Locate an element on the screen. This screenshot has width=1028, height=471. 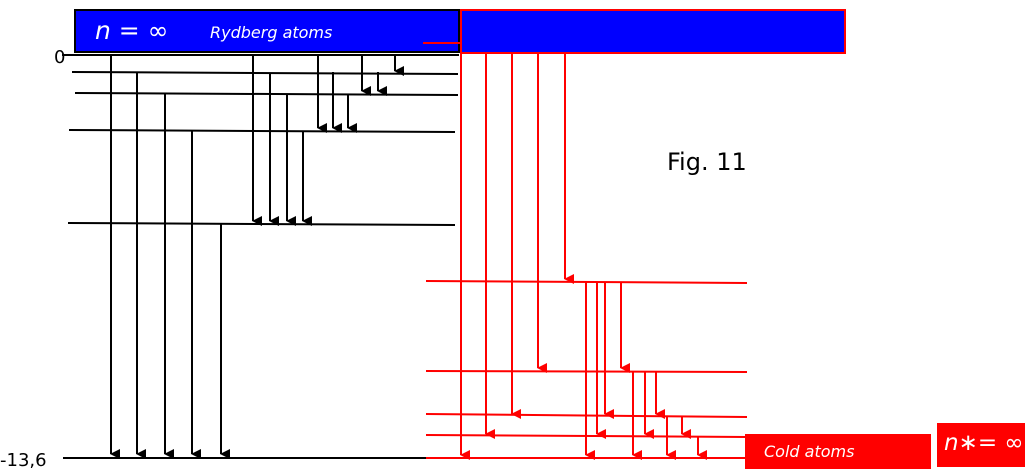
figure-label: Fig. 11 is located at coordinates (707, 162).